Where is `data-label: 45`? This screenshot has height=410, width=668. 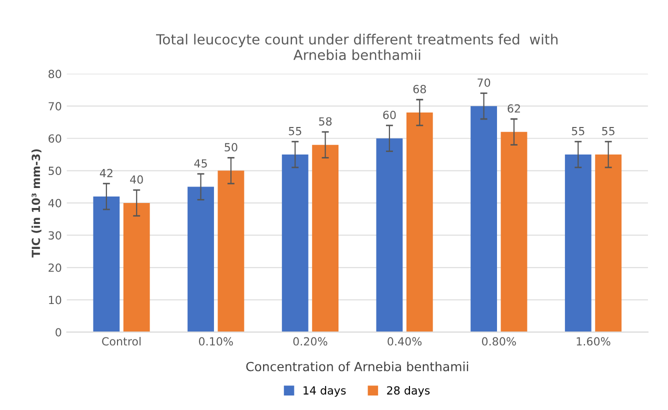
data-label: 45 is located at coordinates (200, 163).